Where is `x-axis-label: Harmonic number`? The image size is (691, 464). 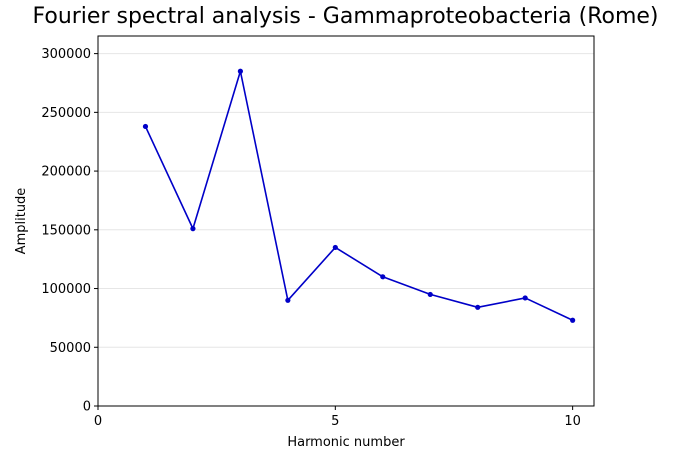
x-axis-label: Harmonic number is located at coordinates (346, 442).